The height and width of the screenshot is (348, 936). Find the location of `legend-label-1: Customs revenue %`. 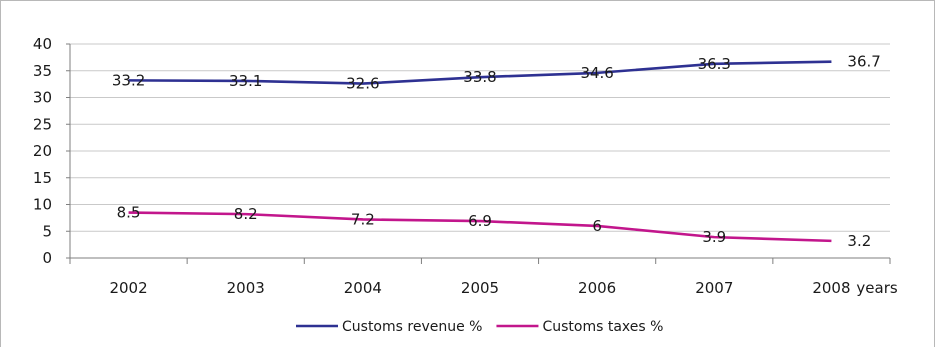

legend-label-1: Customs revenue % is located at coordinates (412, 327).